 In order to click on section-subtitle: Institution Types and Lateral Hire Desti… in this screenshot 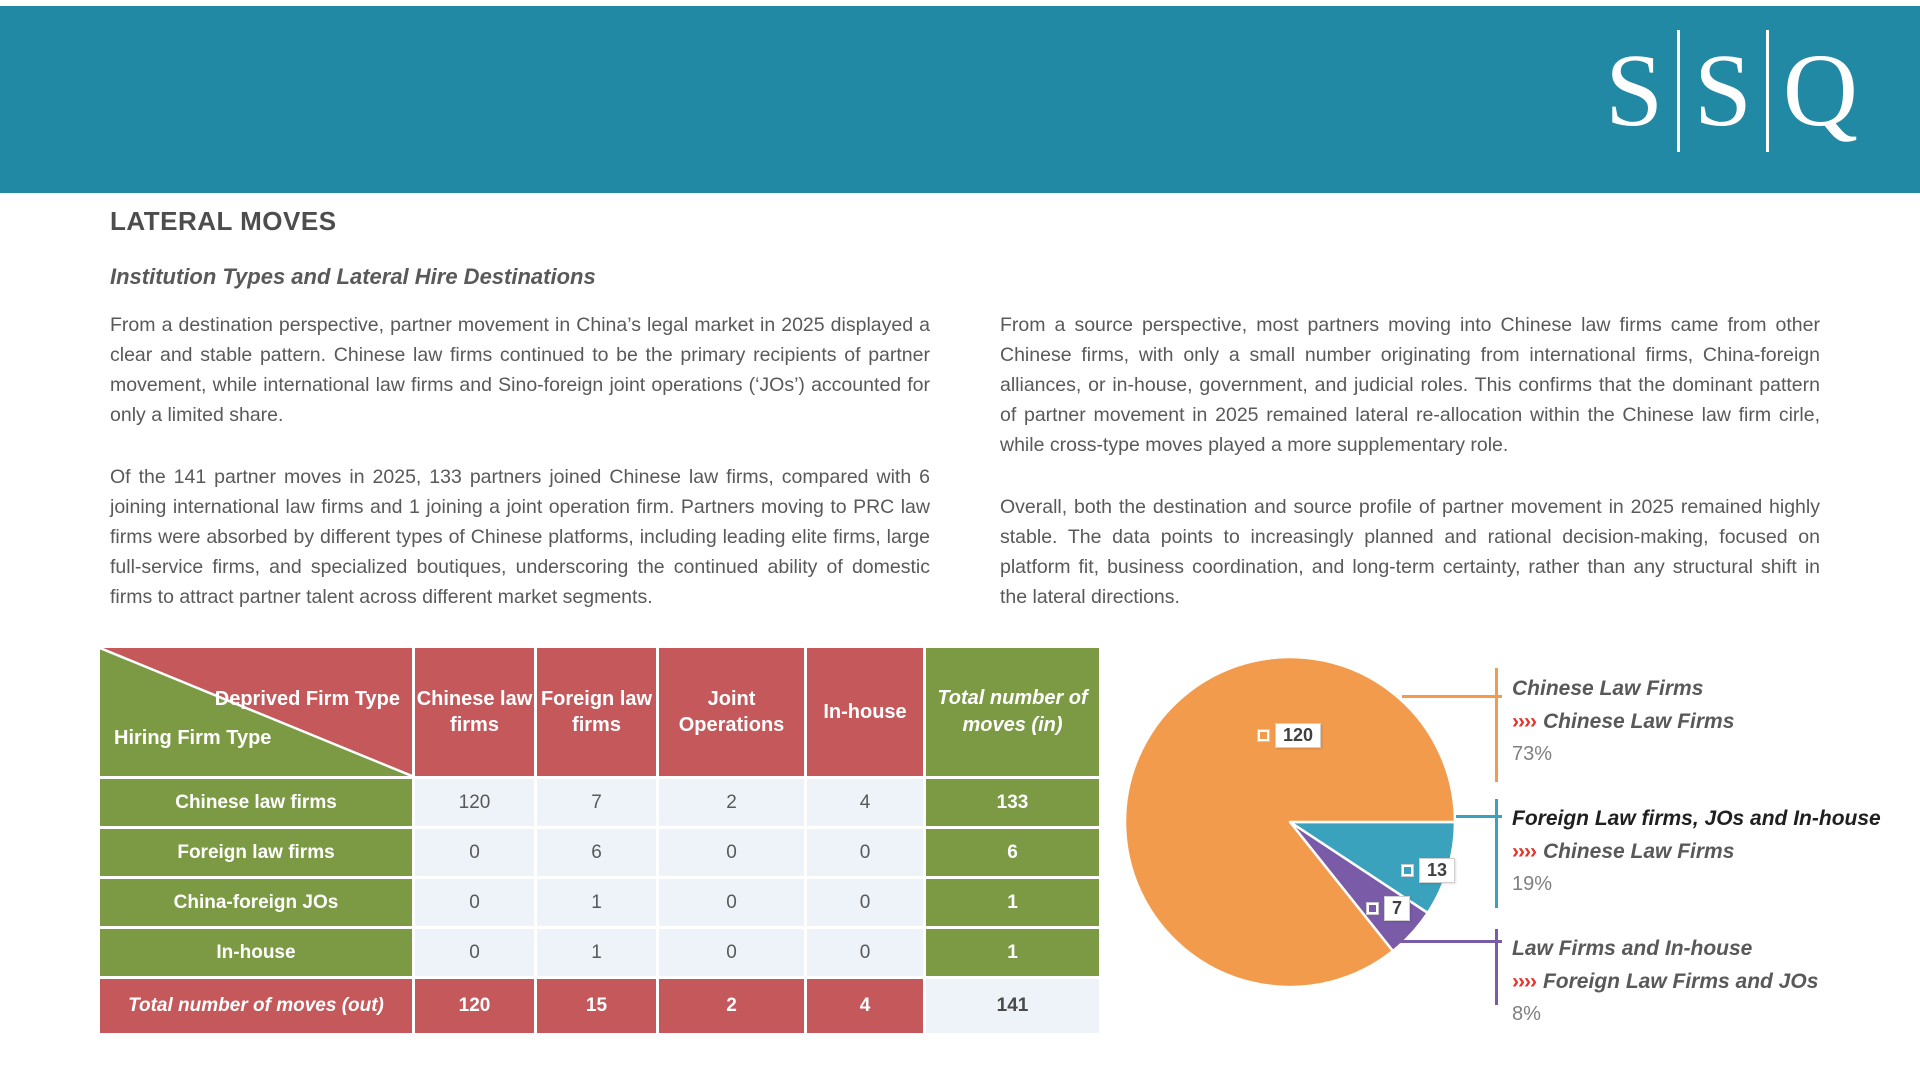, I will do `click(353, 276)`.